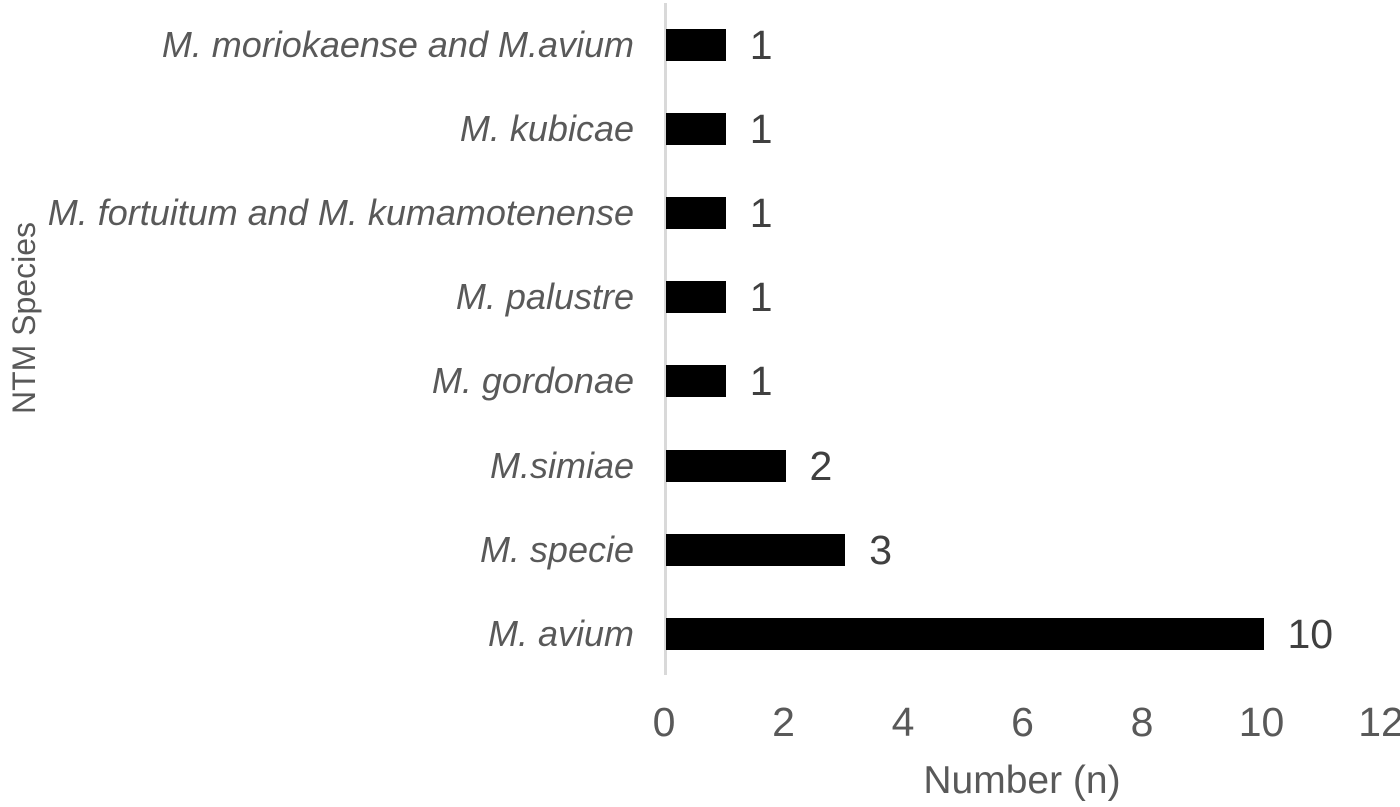 Image resolution: width=1400 pixels, height=807 pixels. What do you see at coordinates (556, 549) in the screenshot?
I see `category-label: M. specie` at bounding box center [556, 549].